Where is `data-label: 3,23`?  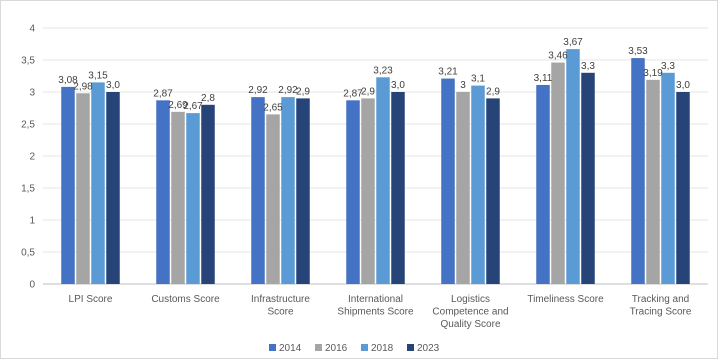 data-label: 3,23 is located at coordinates (383, 70).